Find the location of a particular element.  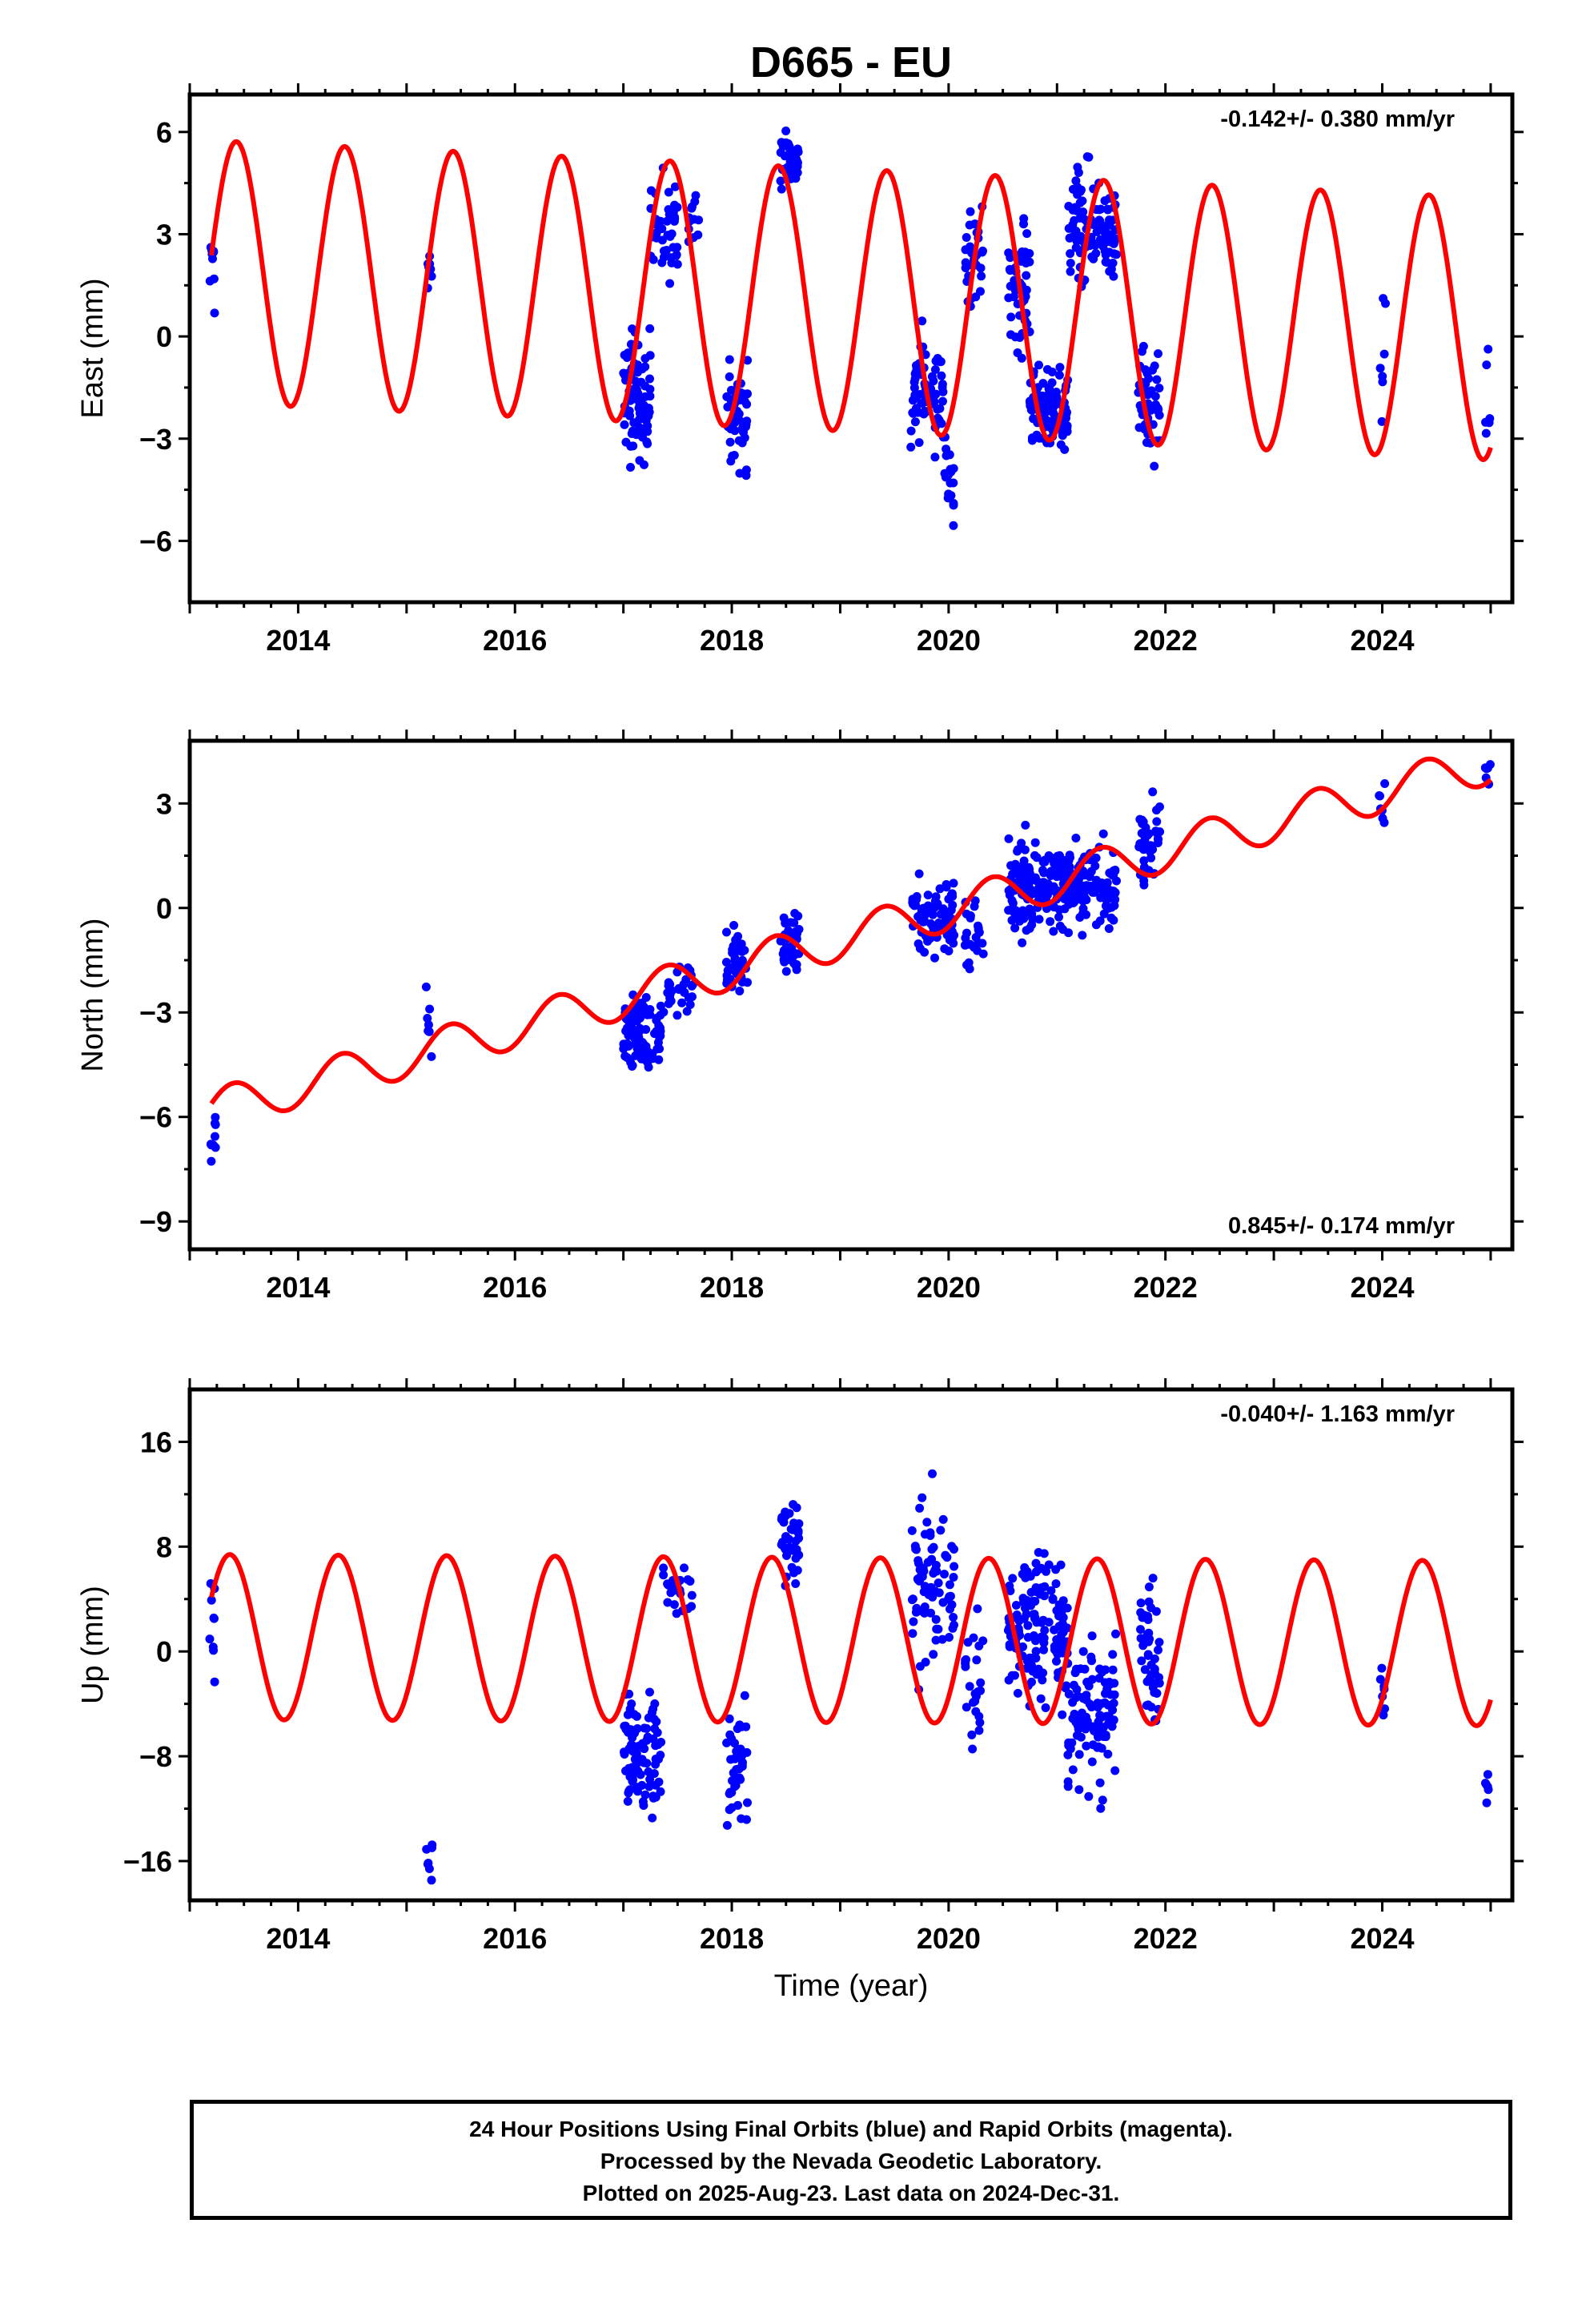

y-axis-label-up: Up (mm) is located at coordinates (93, 1645).